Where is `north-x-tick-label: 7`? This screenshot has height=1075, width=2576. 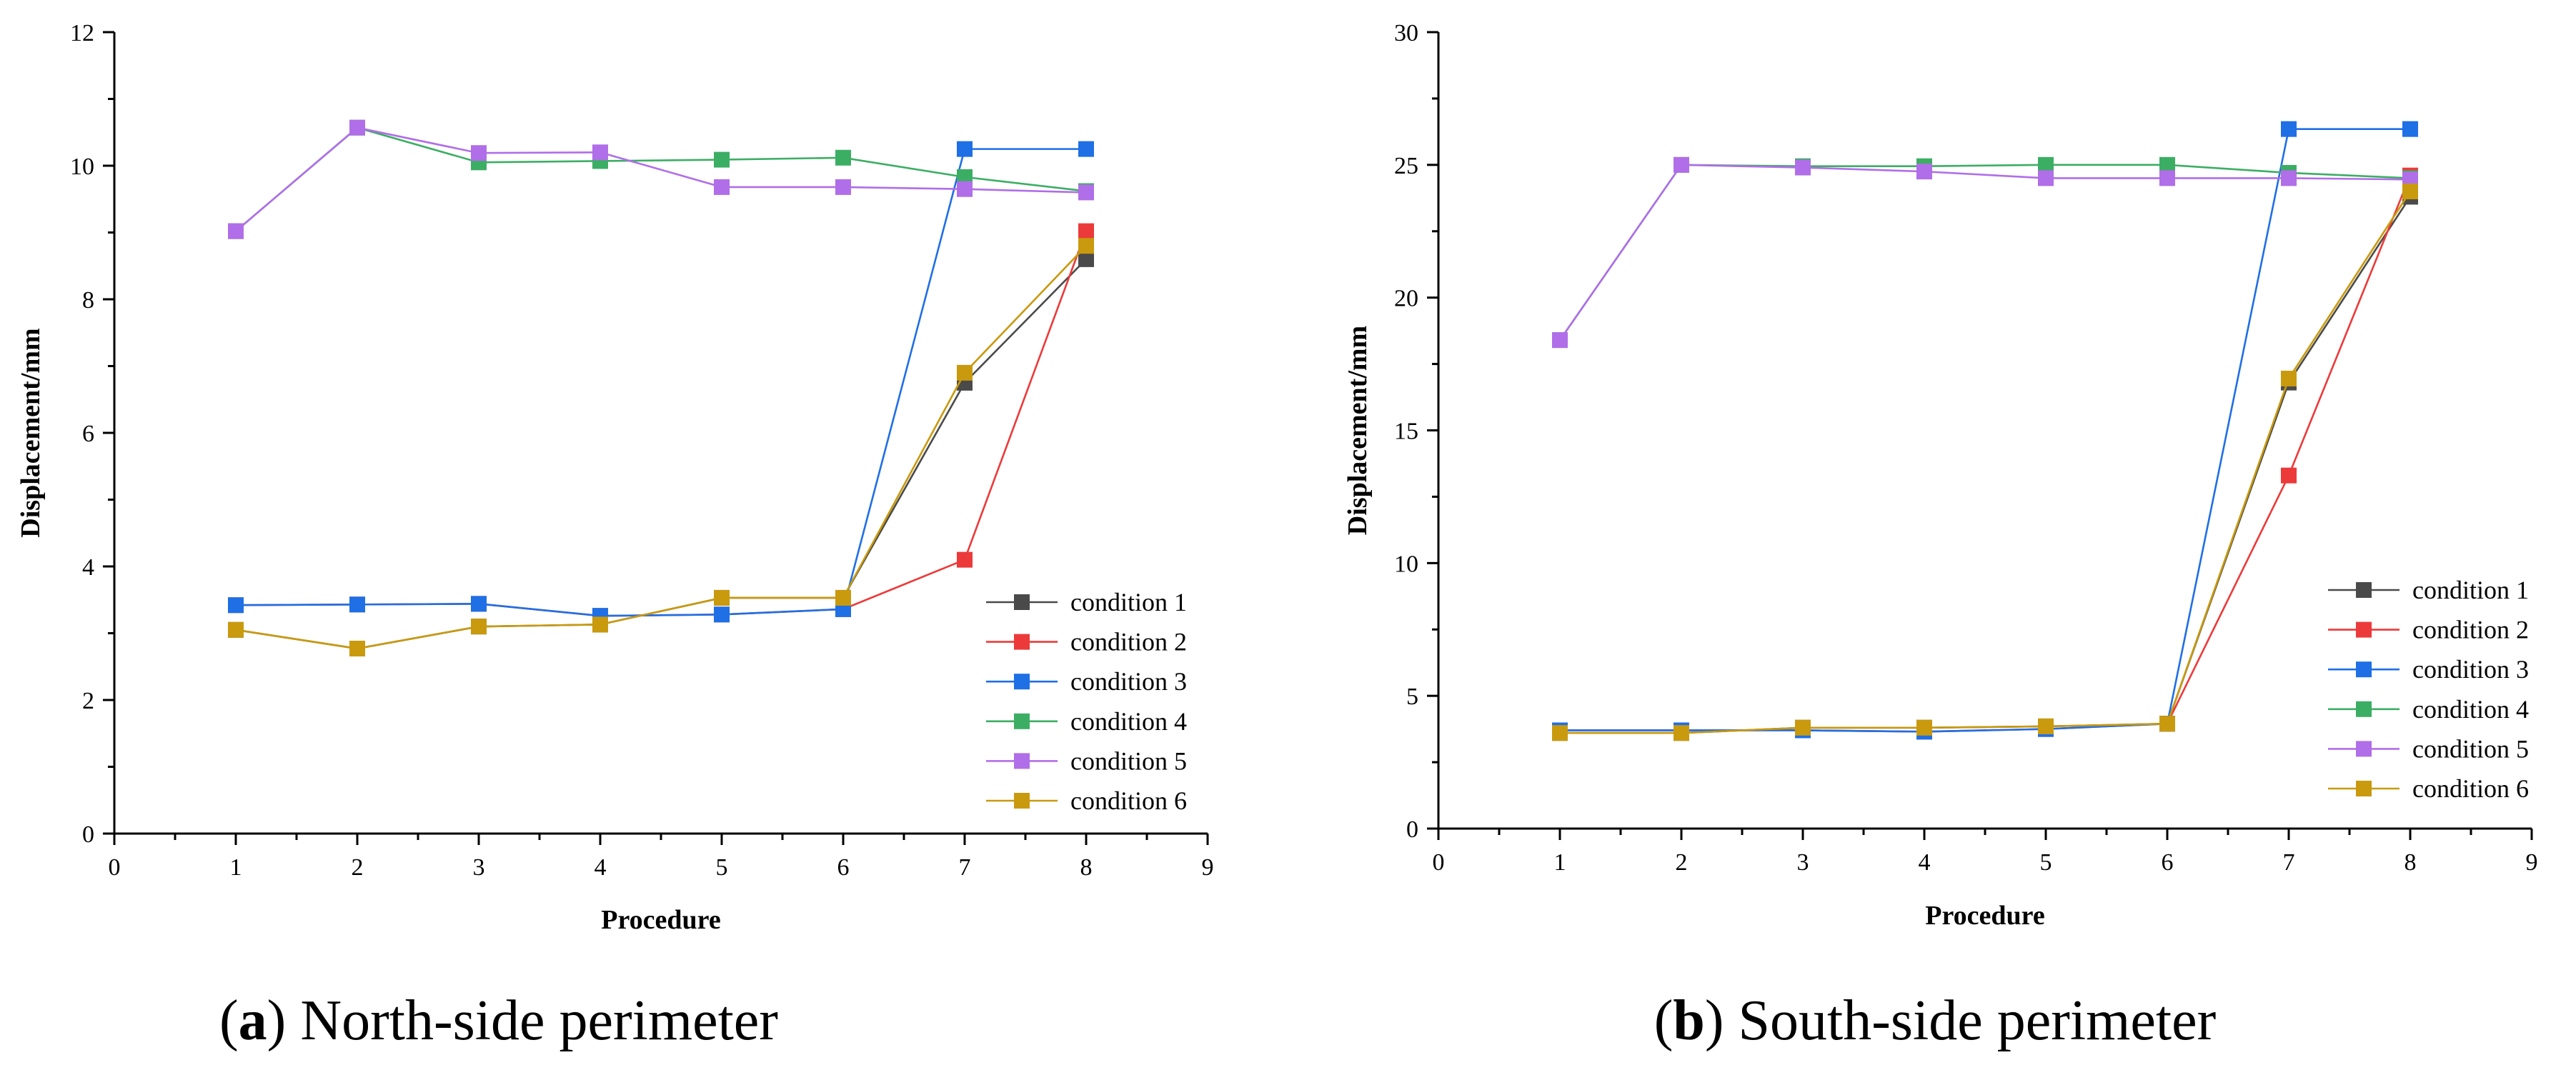
north-x-tick-label: 7 is located at coordinates (965, 867).